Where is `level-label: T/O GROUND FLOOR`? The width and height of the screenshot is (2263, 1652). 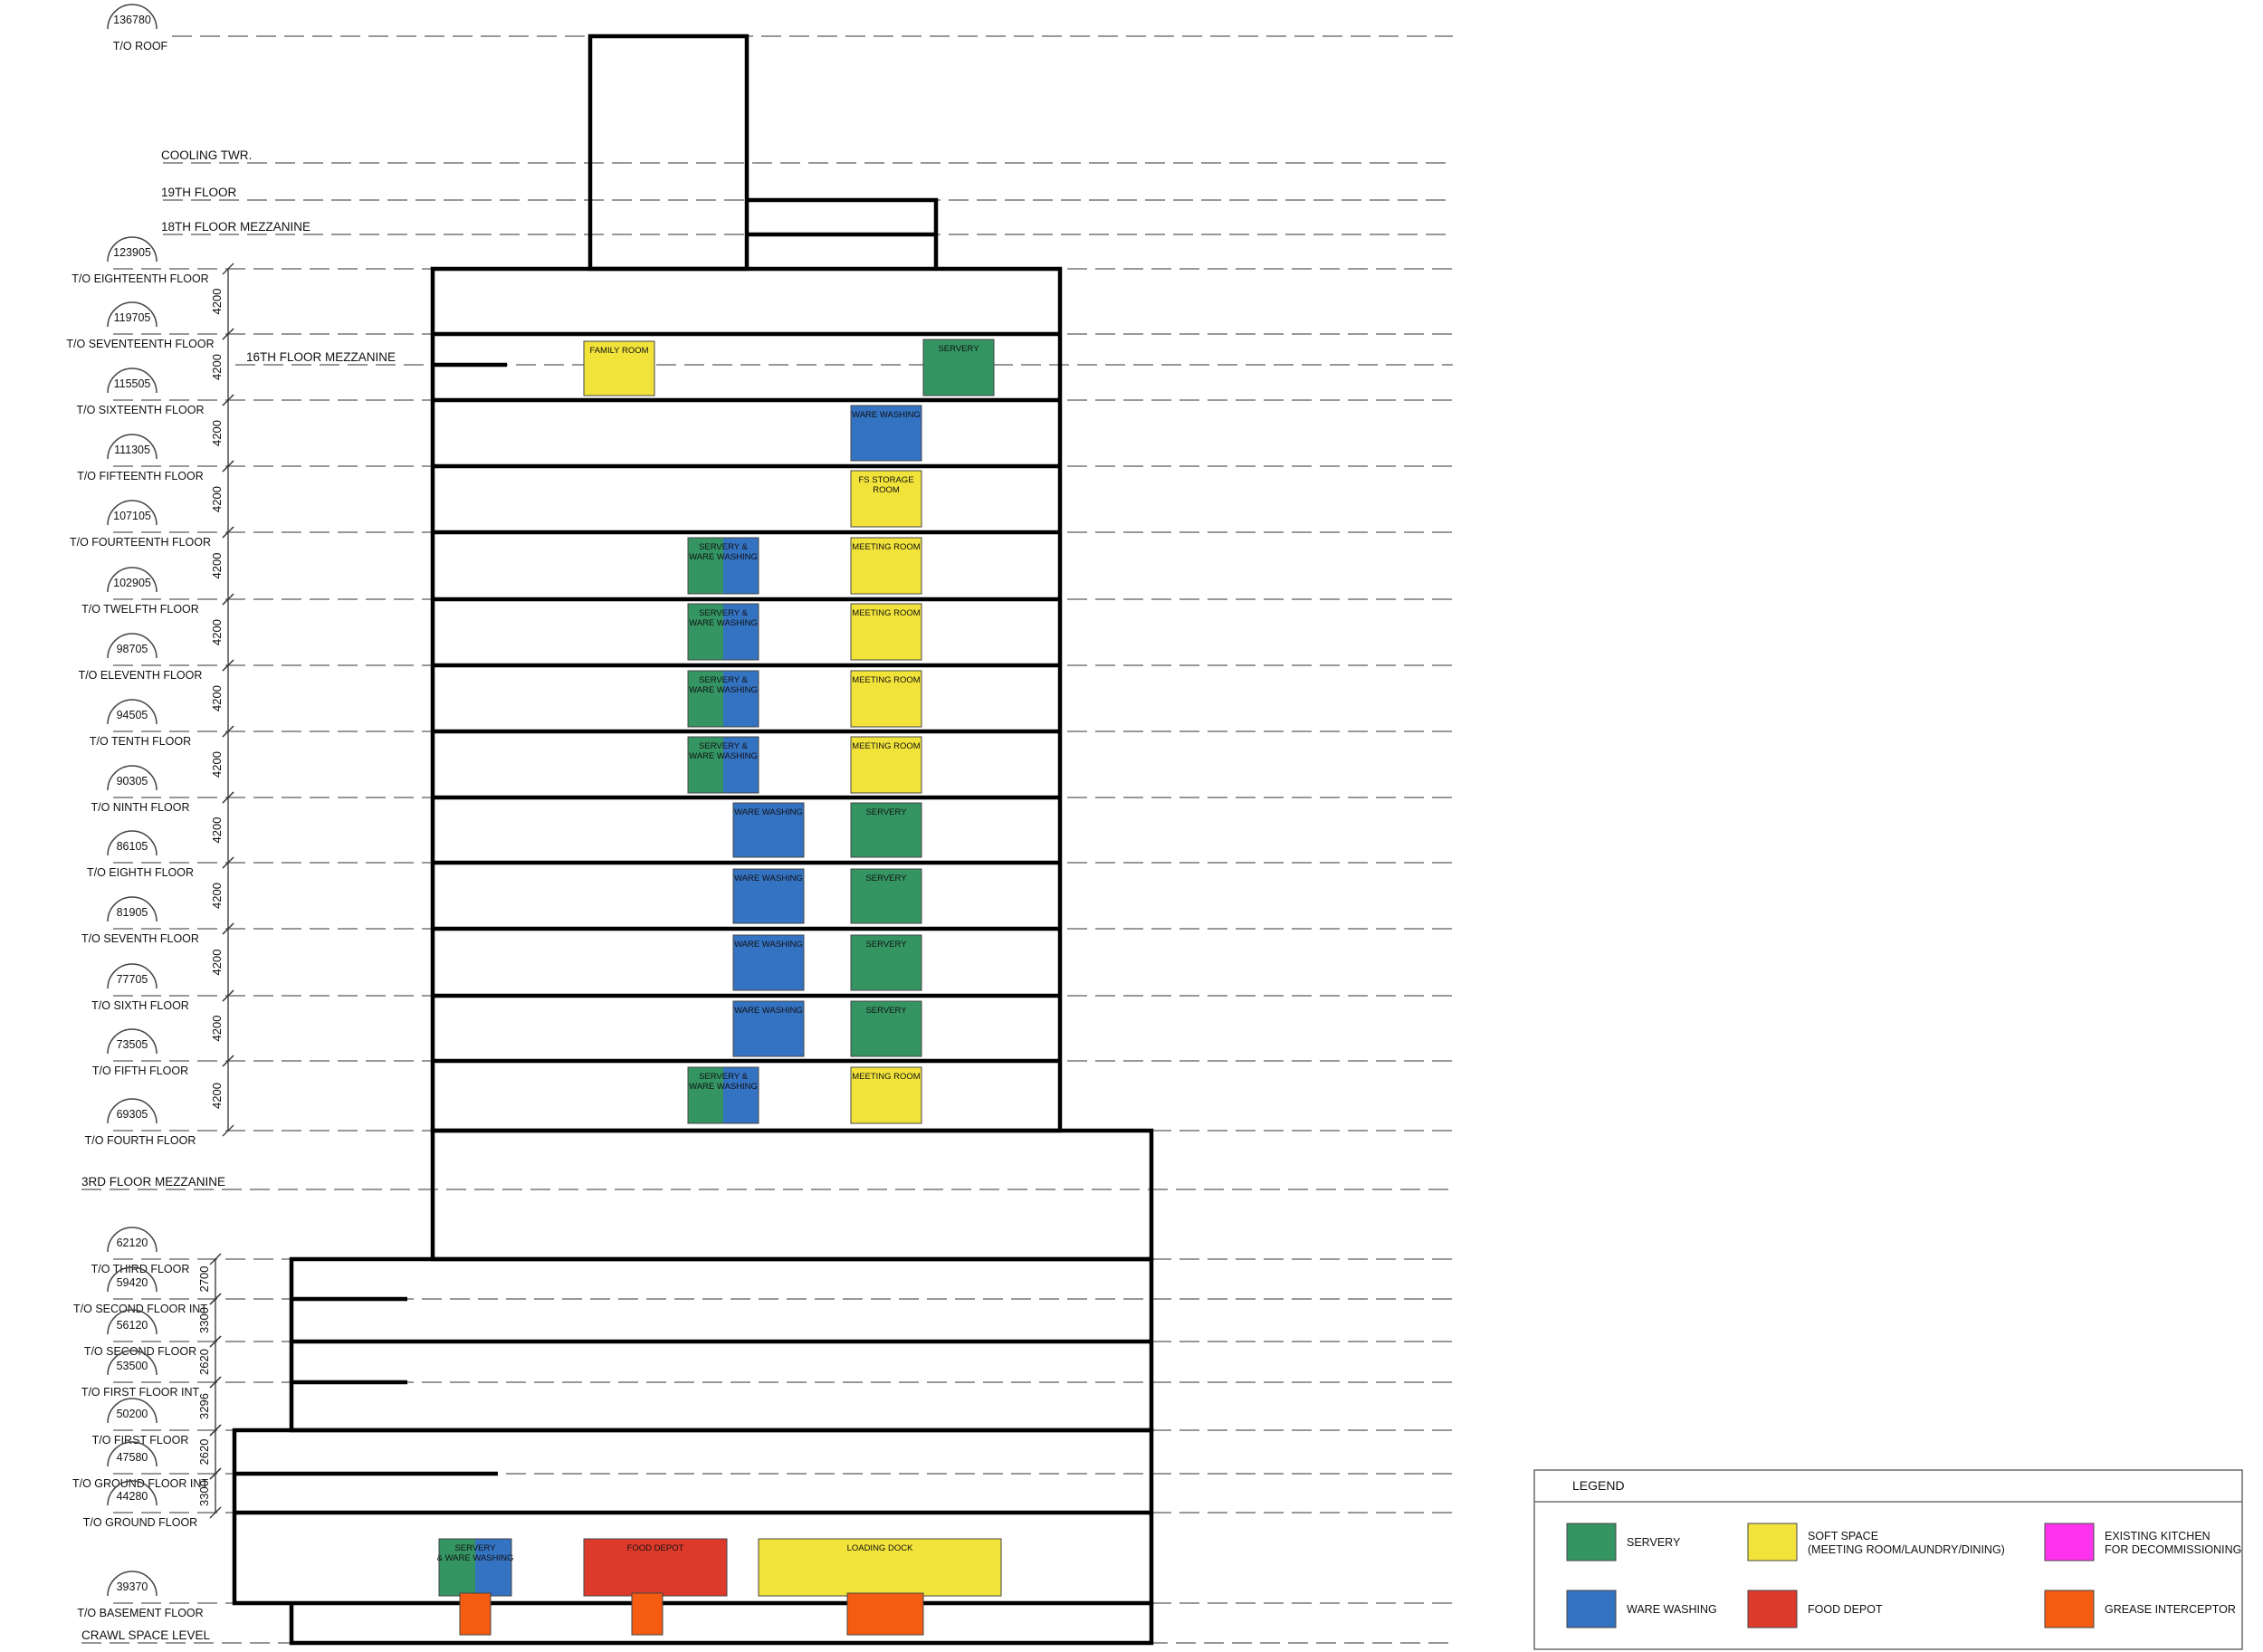 level-label: T/O GROUND FLOOR is located at coordinates (140, 1522).